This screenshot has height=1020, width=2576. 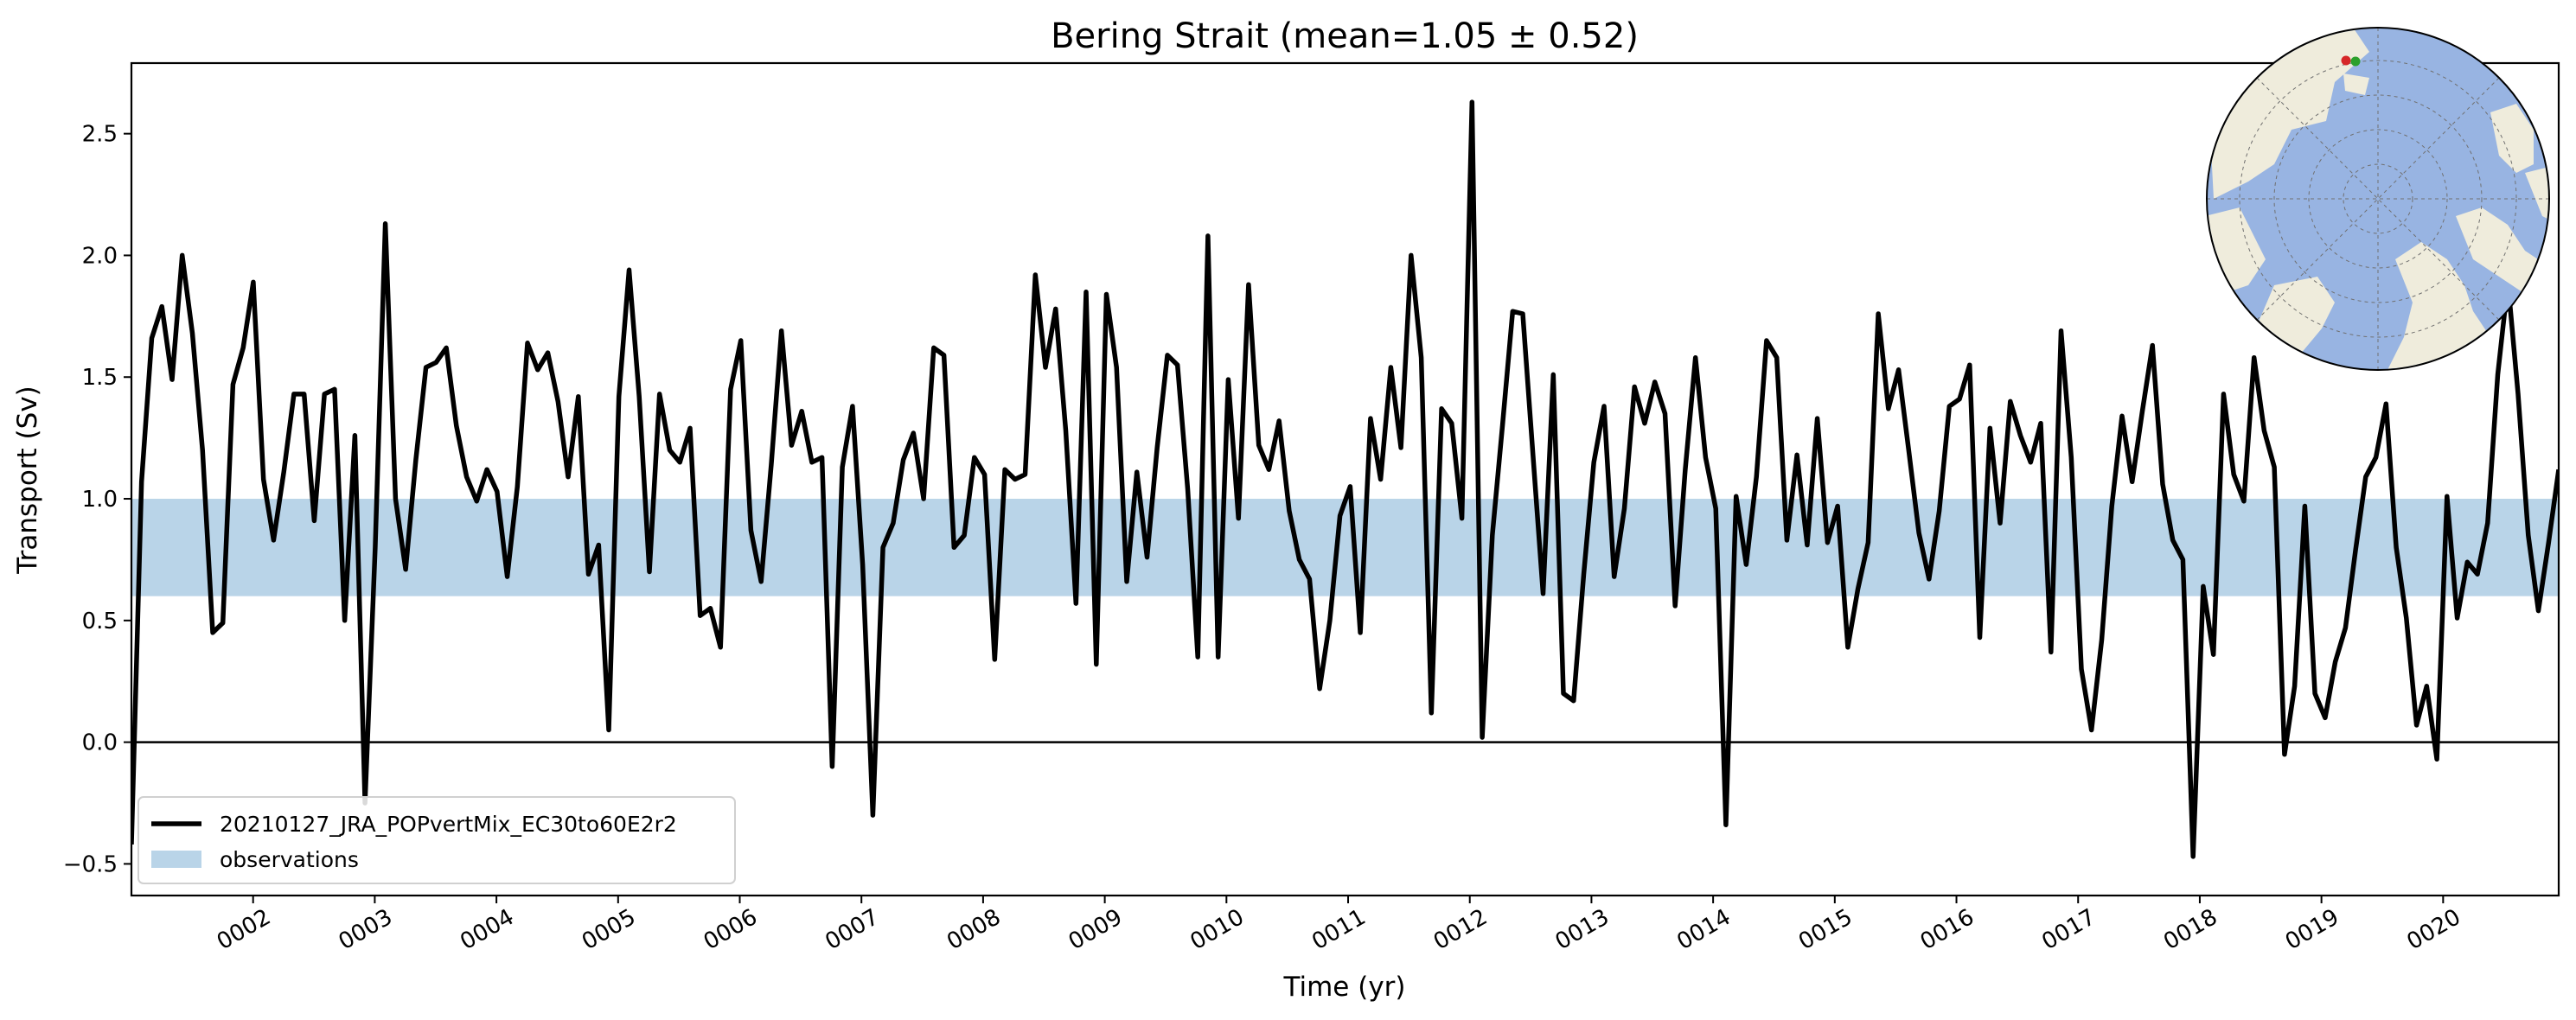 I want to click on x-tick-label: 0005, so click(x=609, y=930).